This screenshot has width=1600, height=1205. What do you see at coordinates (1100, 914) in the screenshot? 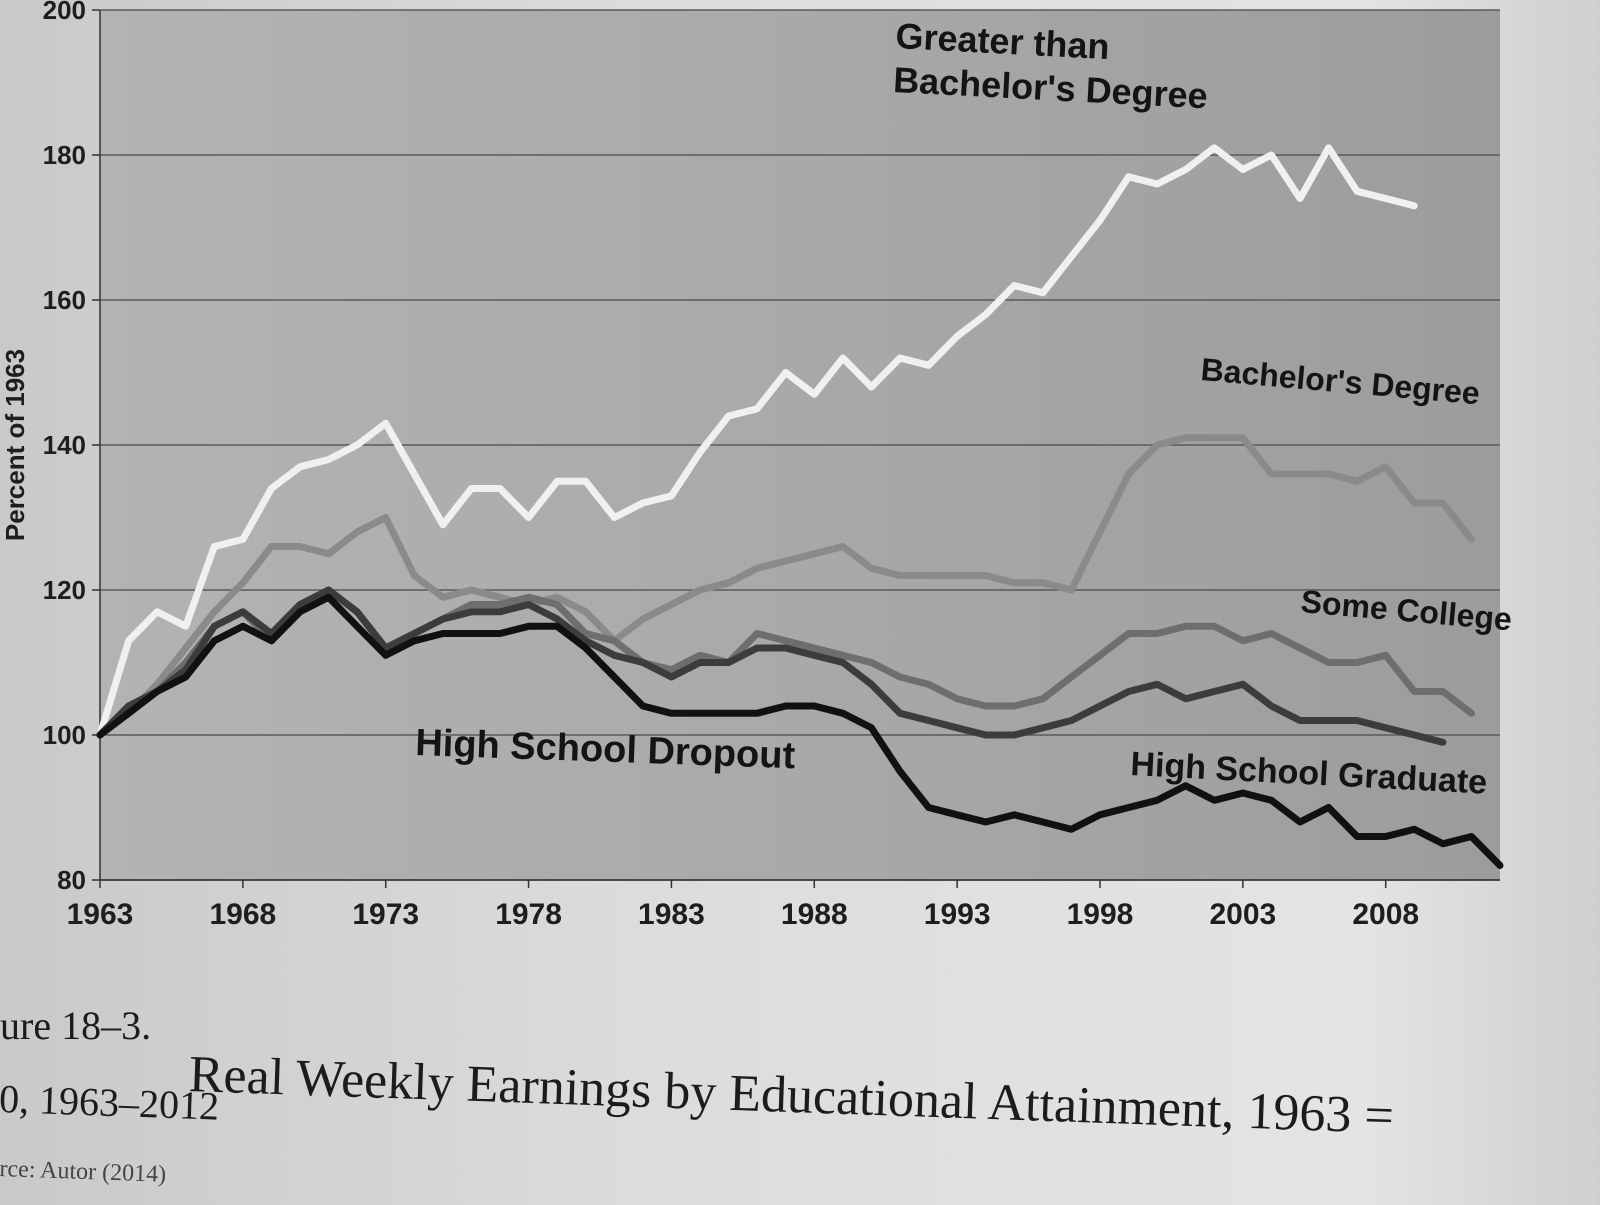
I see `x-tick-label: 1998` at bounding box center [1100, 914].